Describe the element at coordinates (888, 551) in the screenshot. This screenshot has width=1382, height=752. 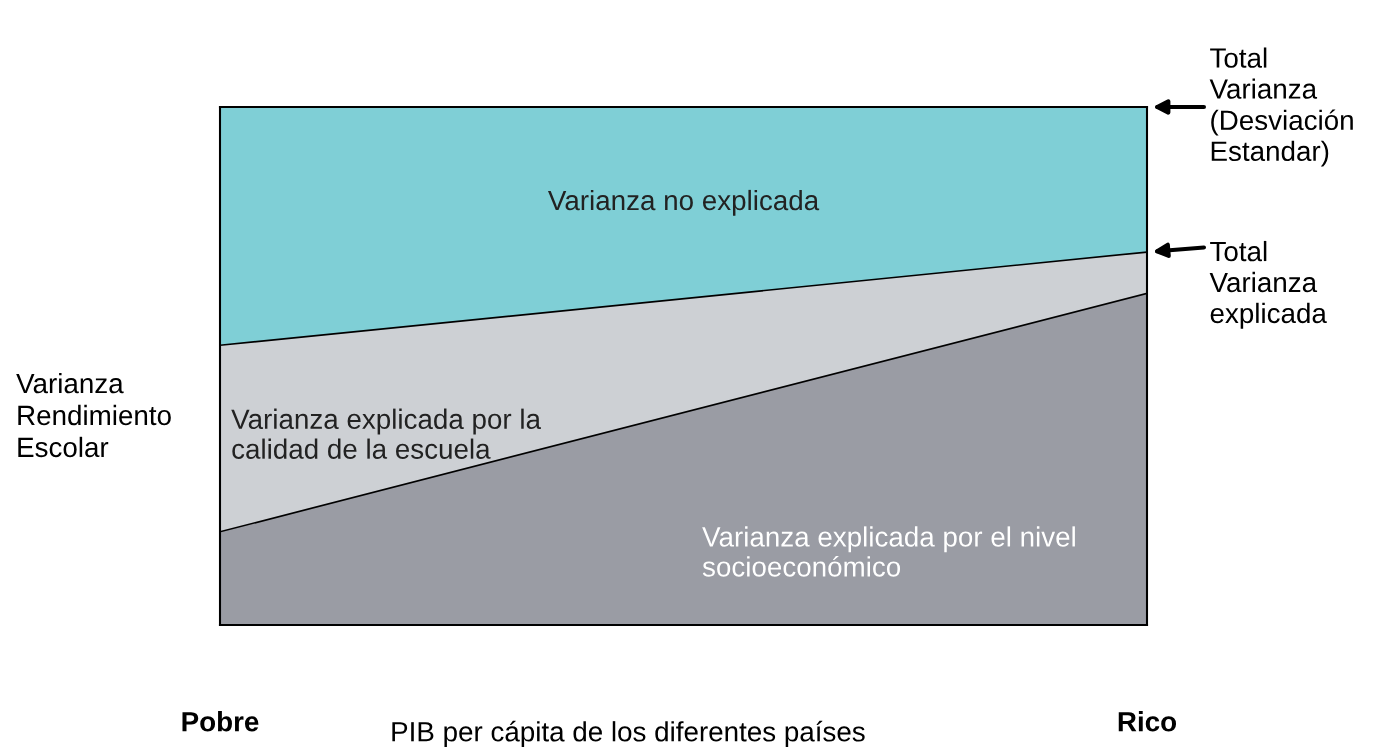
I see `series-label: Varianza explicada por el nivel socioeconómico` at that location.